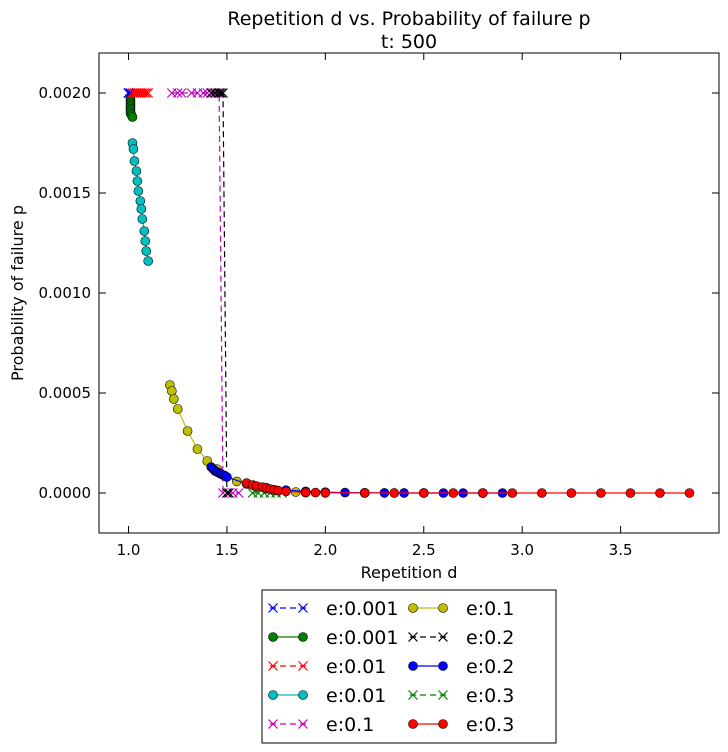  What do you see at coordinates (17, 293) in the screenshot?
I see `y-axis-label: Probability of failure p` at bounding box center [17, 293].